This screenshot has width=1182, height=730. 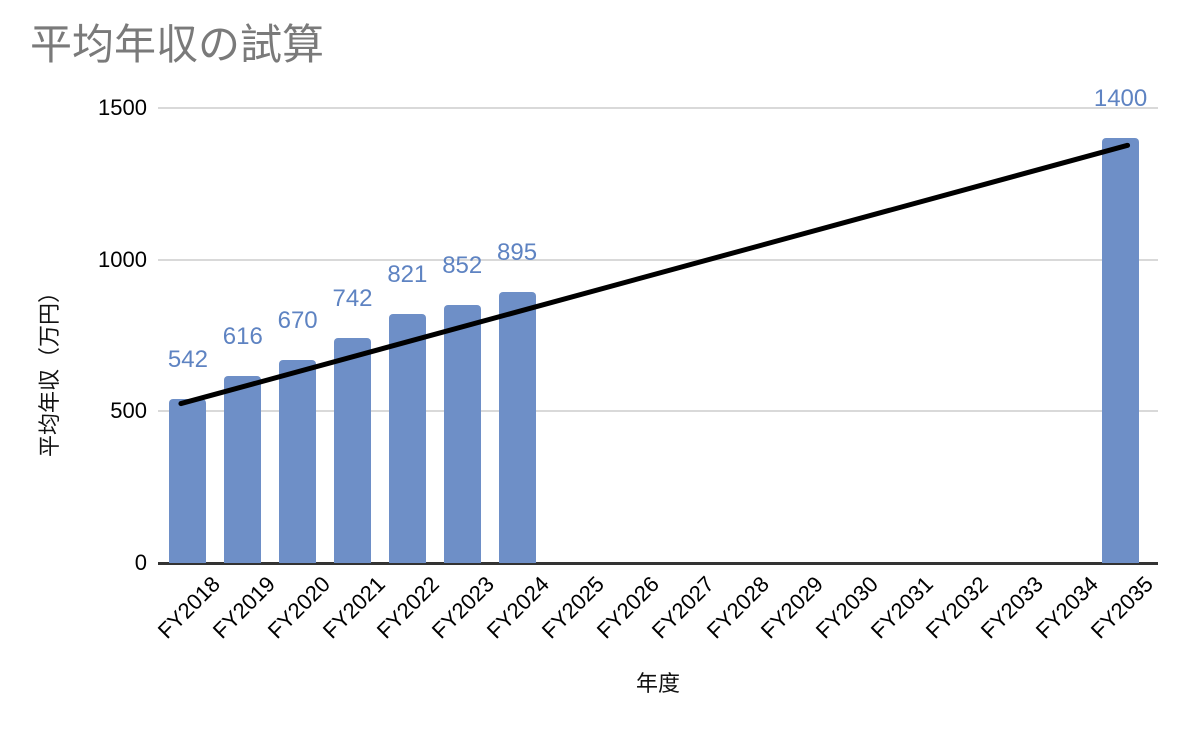 I want to click on x-axis-title: 年度, so click(x=657, y=683).